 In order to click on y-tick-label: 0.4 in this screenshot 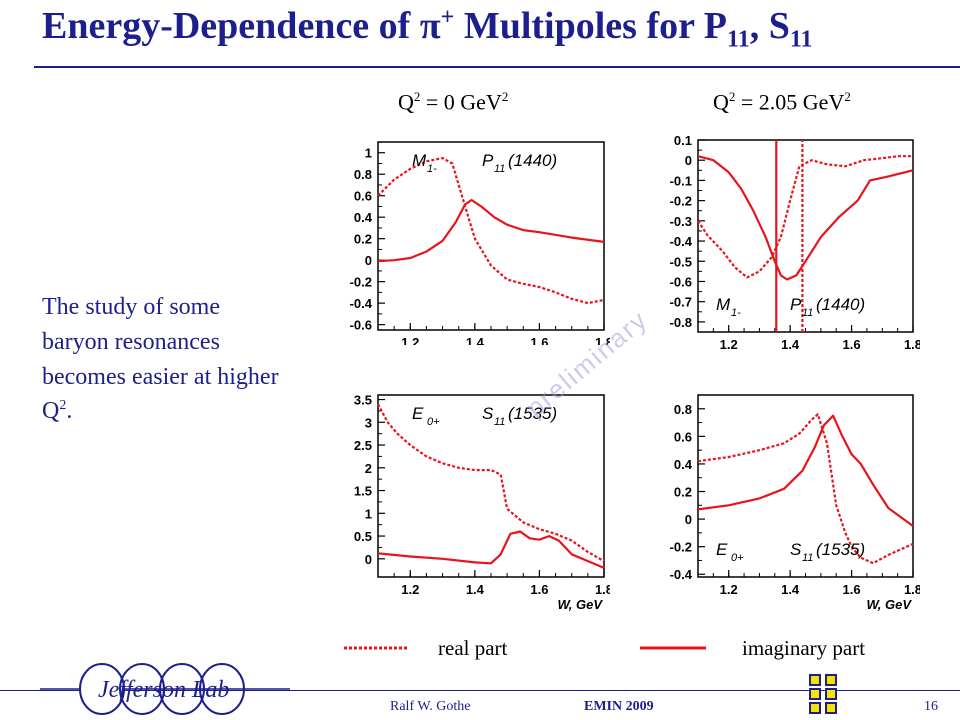, I will do `click(683, 464)`.